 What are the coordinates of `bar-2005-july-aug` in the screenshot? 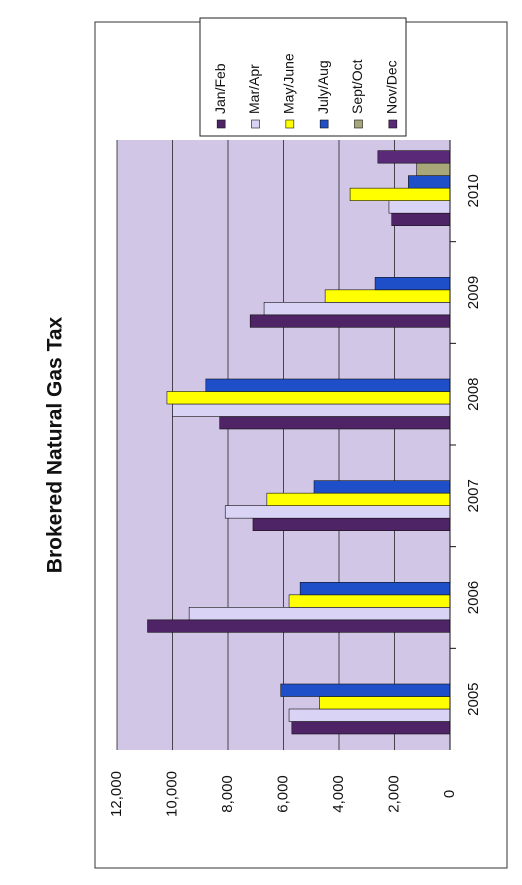 It's located at (365, 690).